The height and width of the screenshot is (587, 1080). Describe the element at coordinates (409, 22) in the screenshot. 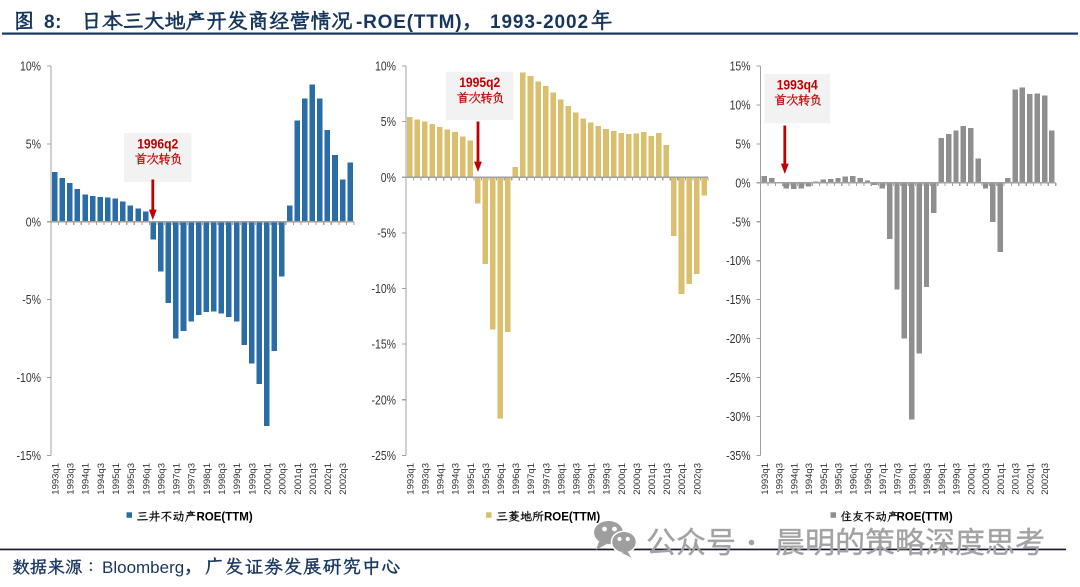

I see `svg-text: -ROE(TTM)` at that location.